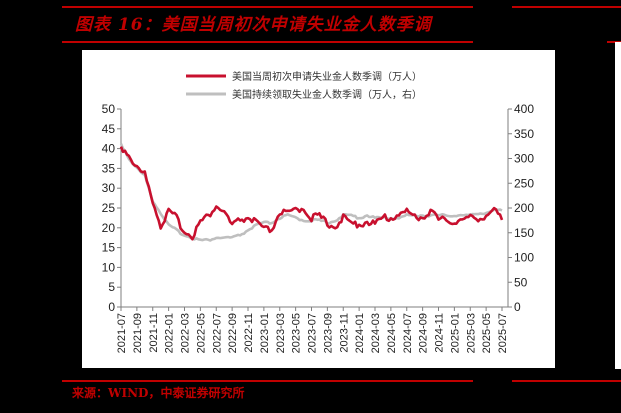 This screenshot has height=413, width=621. What do you see at coordinates (109, 129) in the screenshot?
I see `left-tick-label: 45` at bounding box center [109, 129].